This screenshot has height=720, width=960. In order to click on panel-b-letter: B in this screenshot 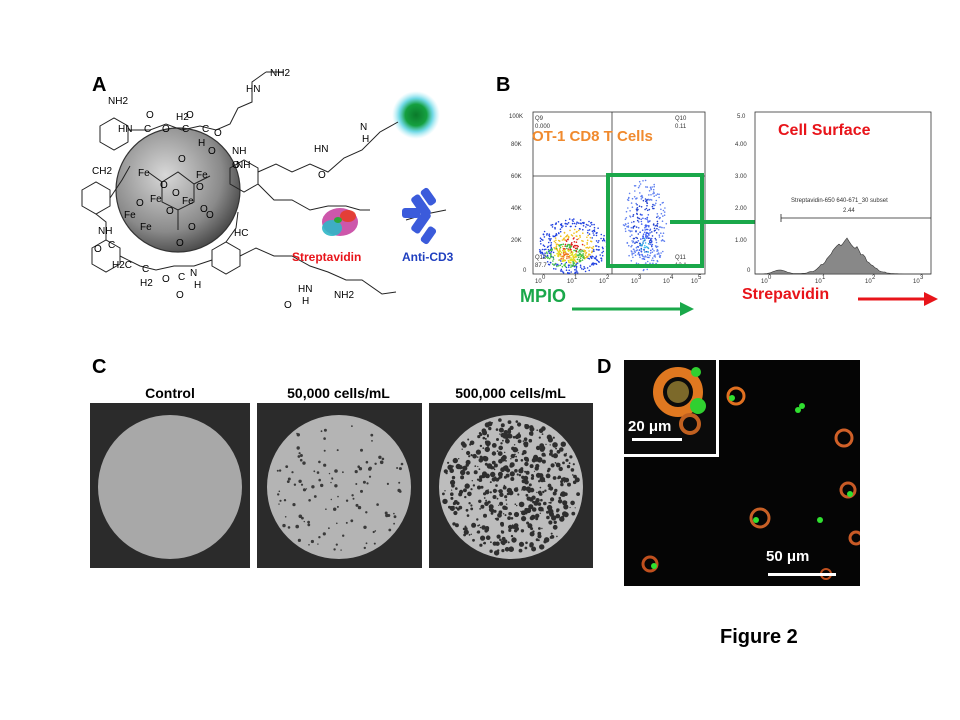, I will do `click(503, 85)`.